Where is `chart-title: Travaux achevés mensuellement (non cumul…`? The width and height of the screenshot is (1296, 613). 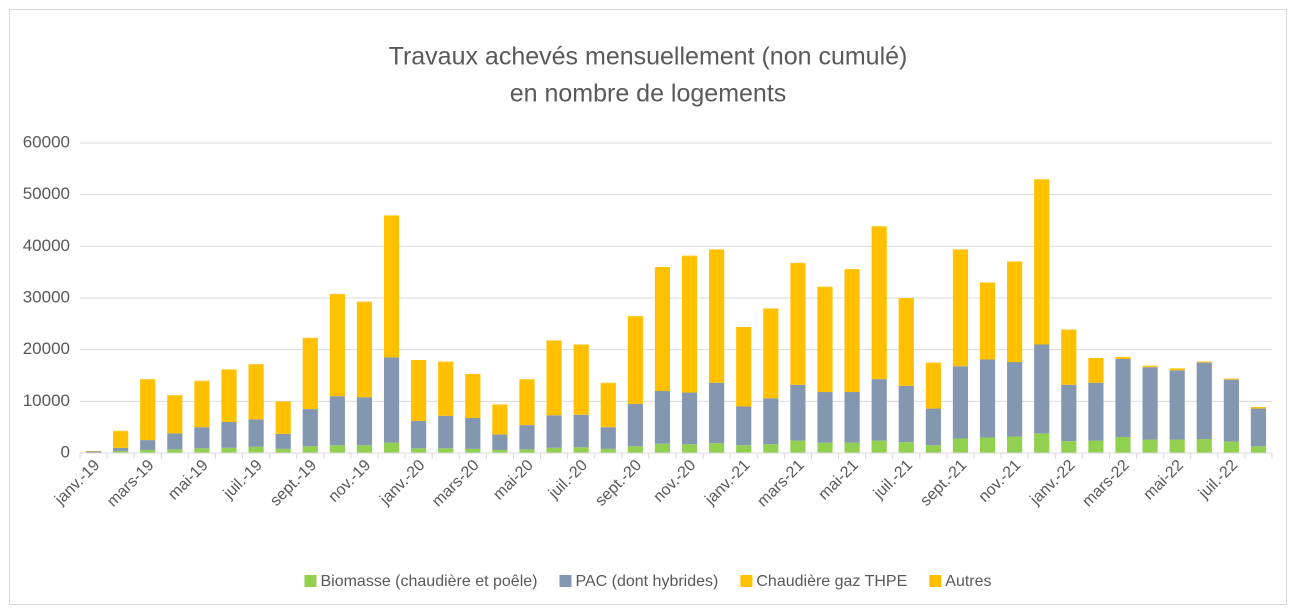
chart-title: Travaux achevés mensuellement (non cumul… is located at coordinates (648, 57).